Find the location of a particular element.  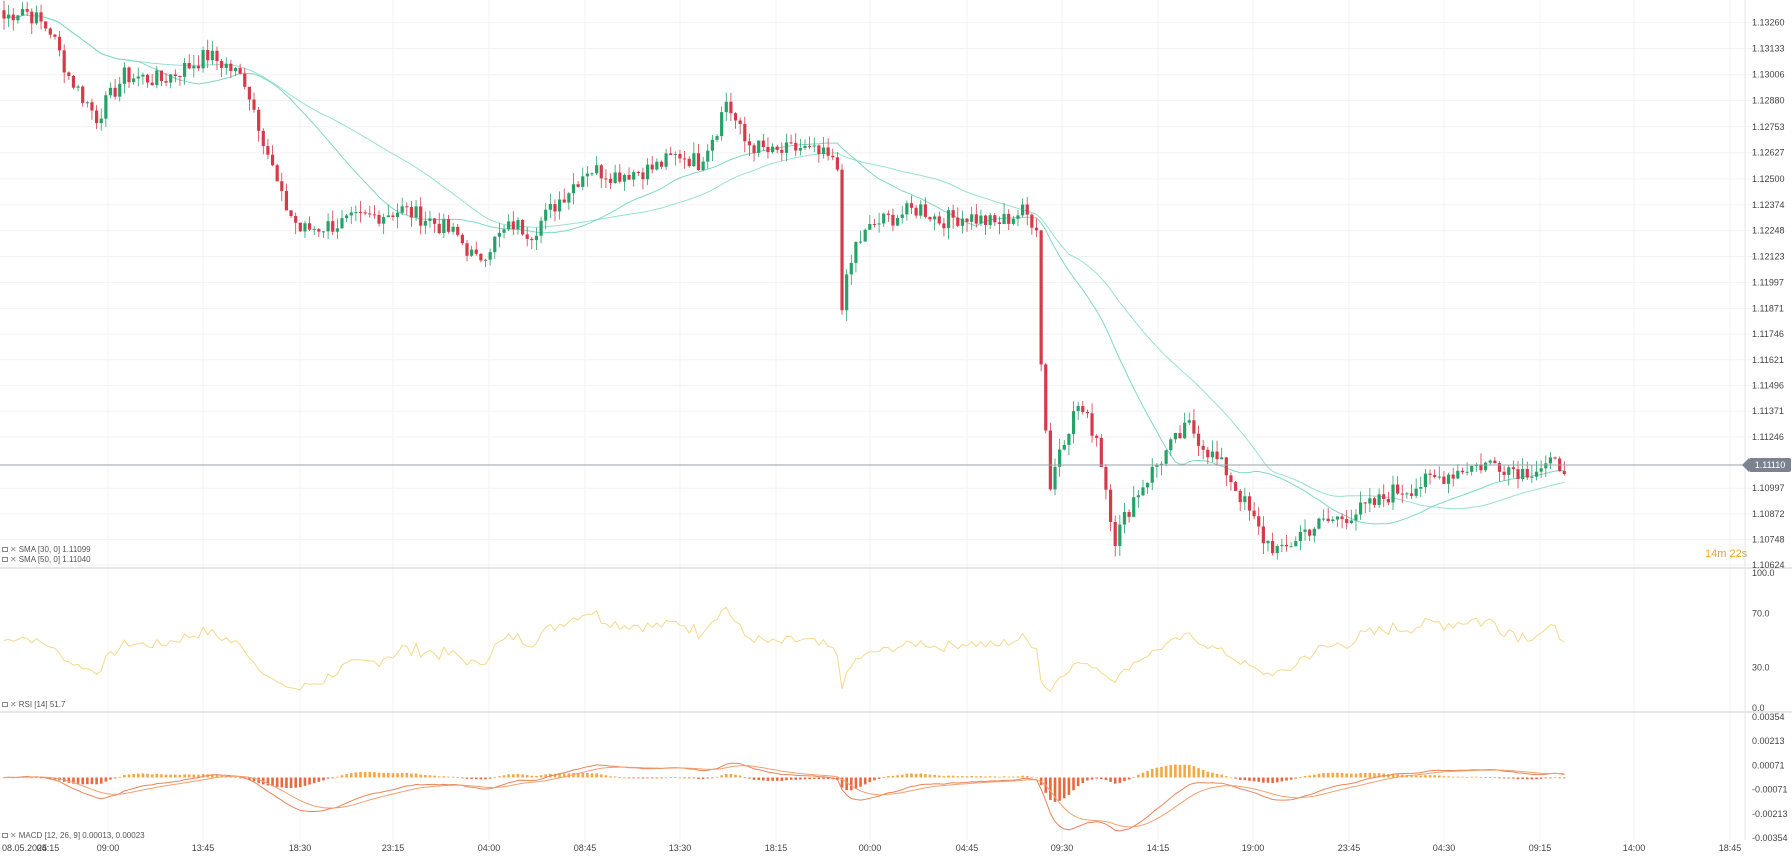

time-tick-label: 08.05.2025 is located at coordinates (24, 848).